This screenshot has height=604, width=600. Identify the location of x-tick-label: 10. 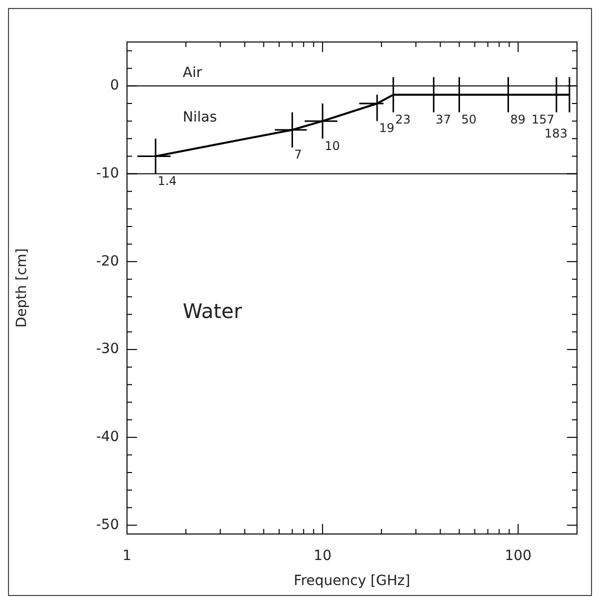
(323, 556).